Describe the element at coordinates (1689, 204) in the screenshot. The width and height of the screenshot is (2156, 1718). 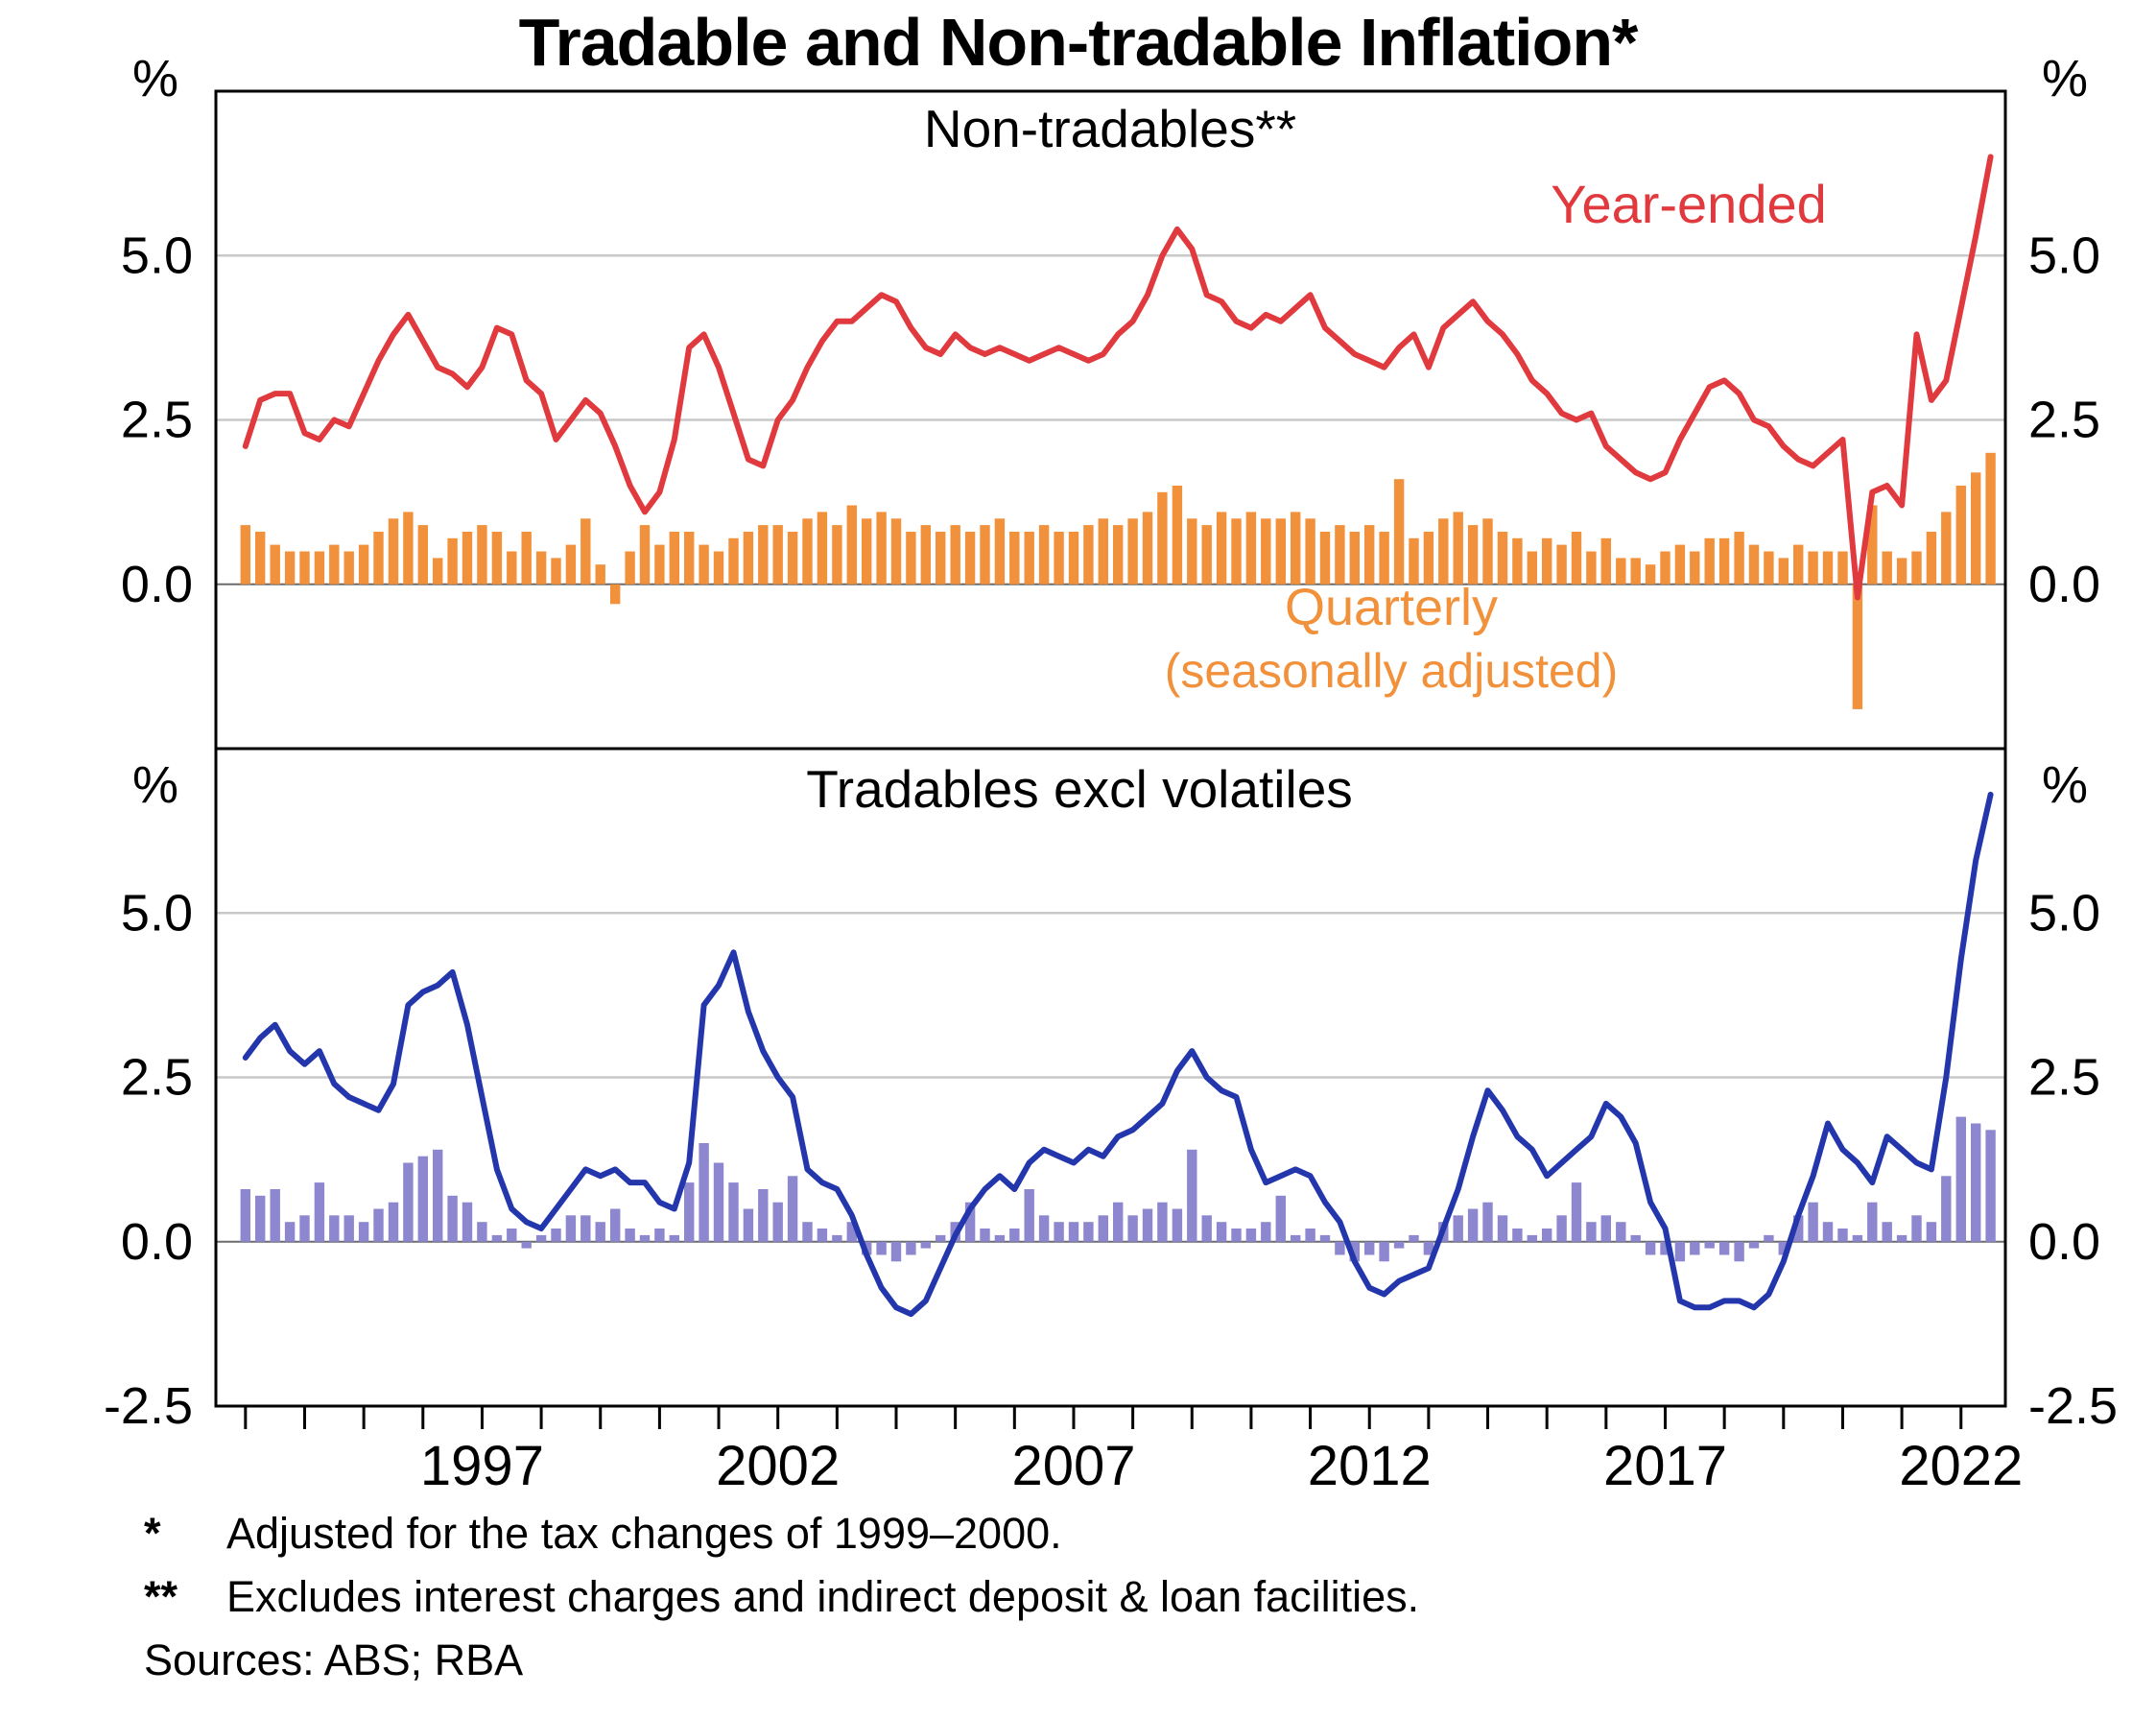
I see `year-ended-label: Year-ended` at that location.